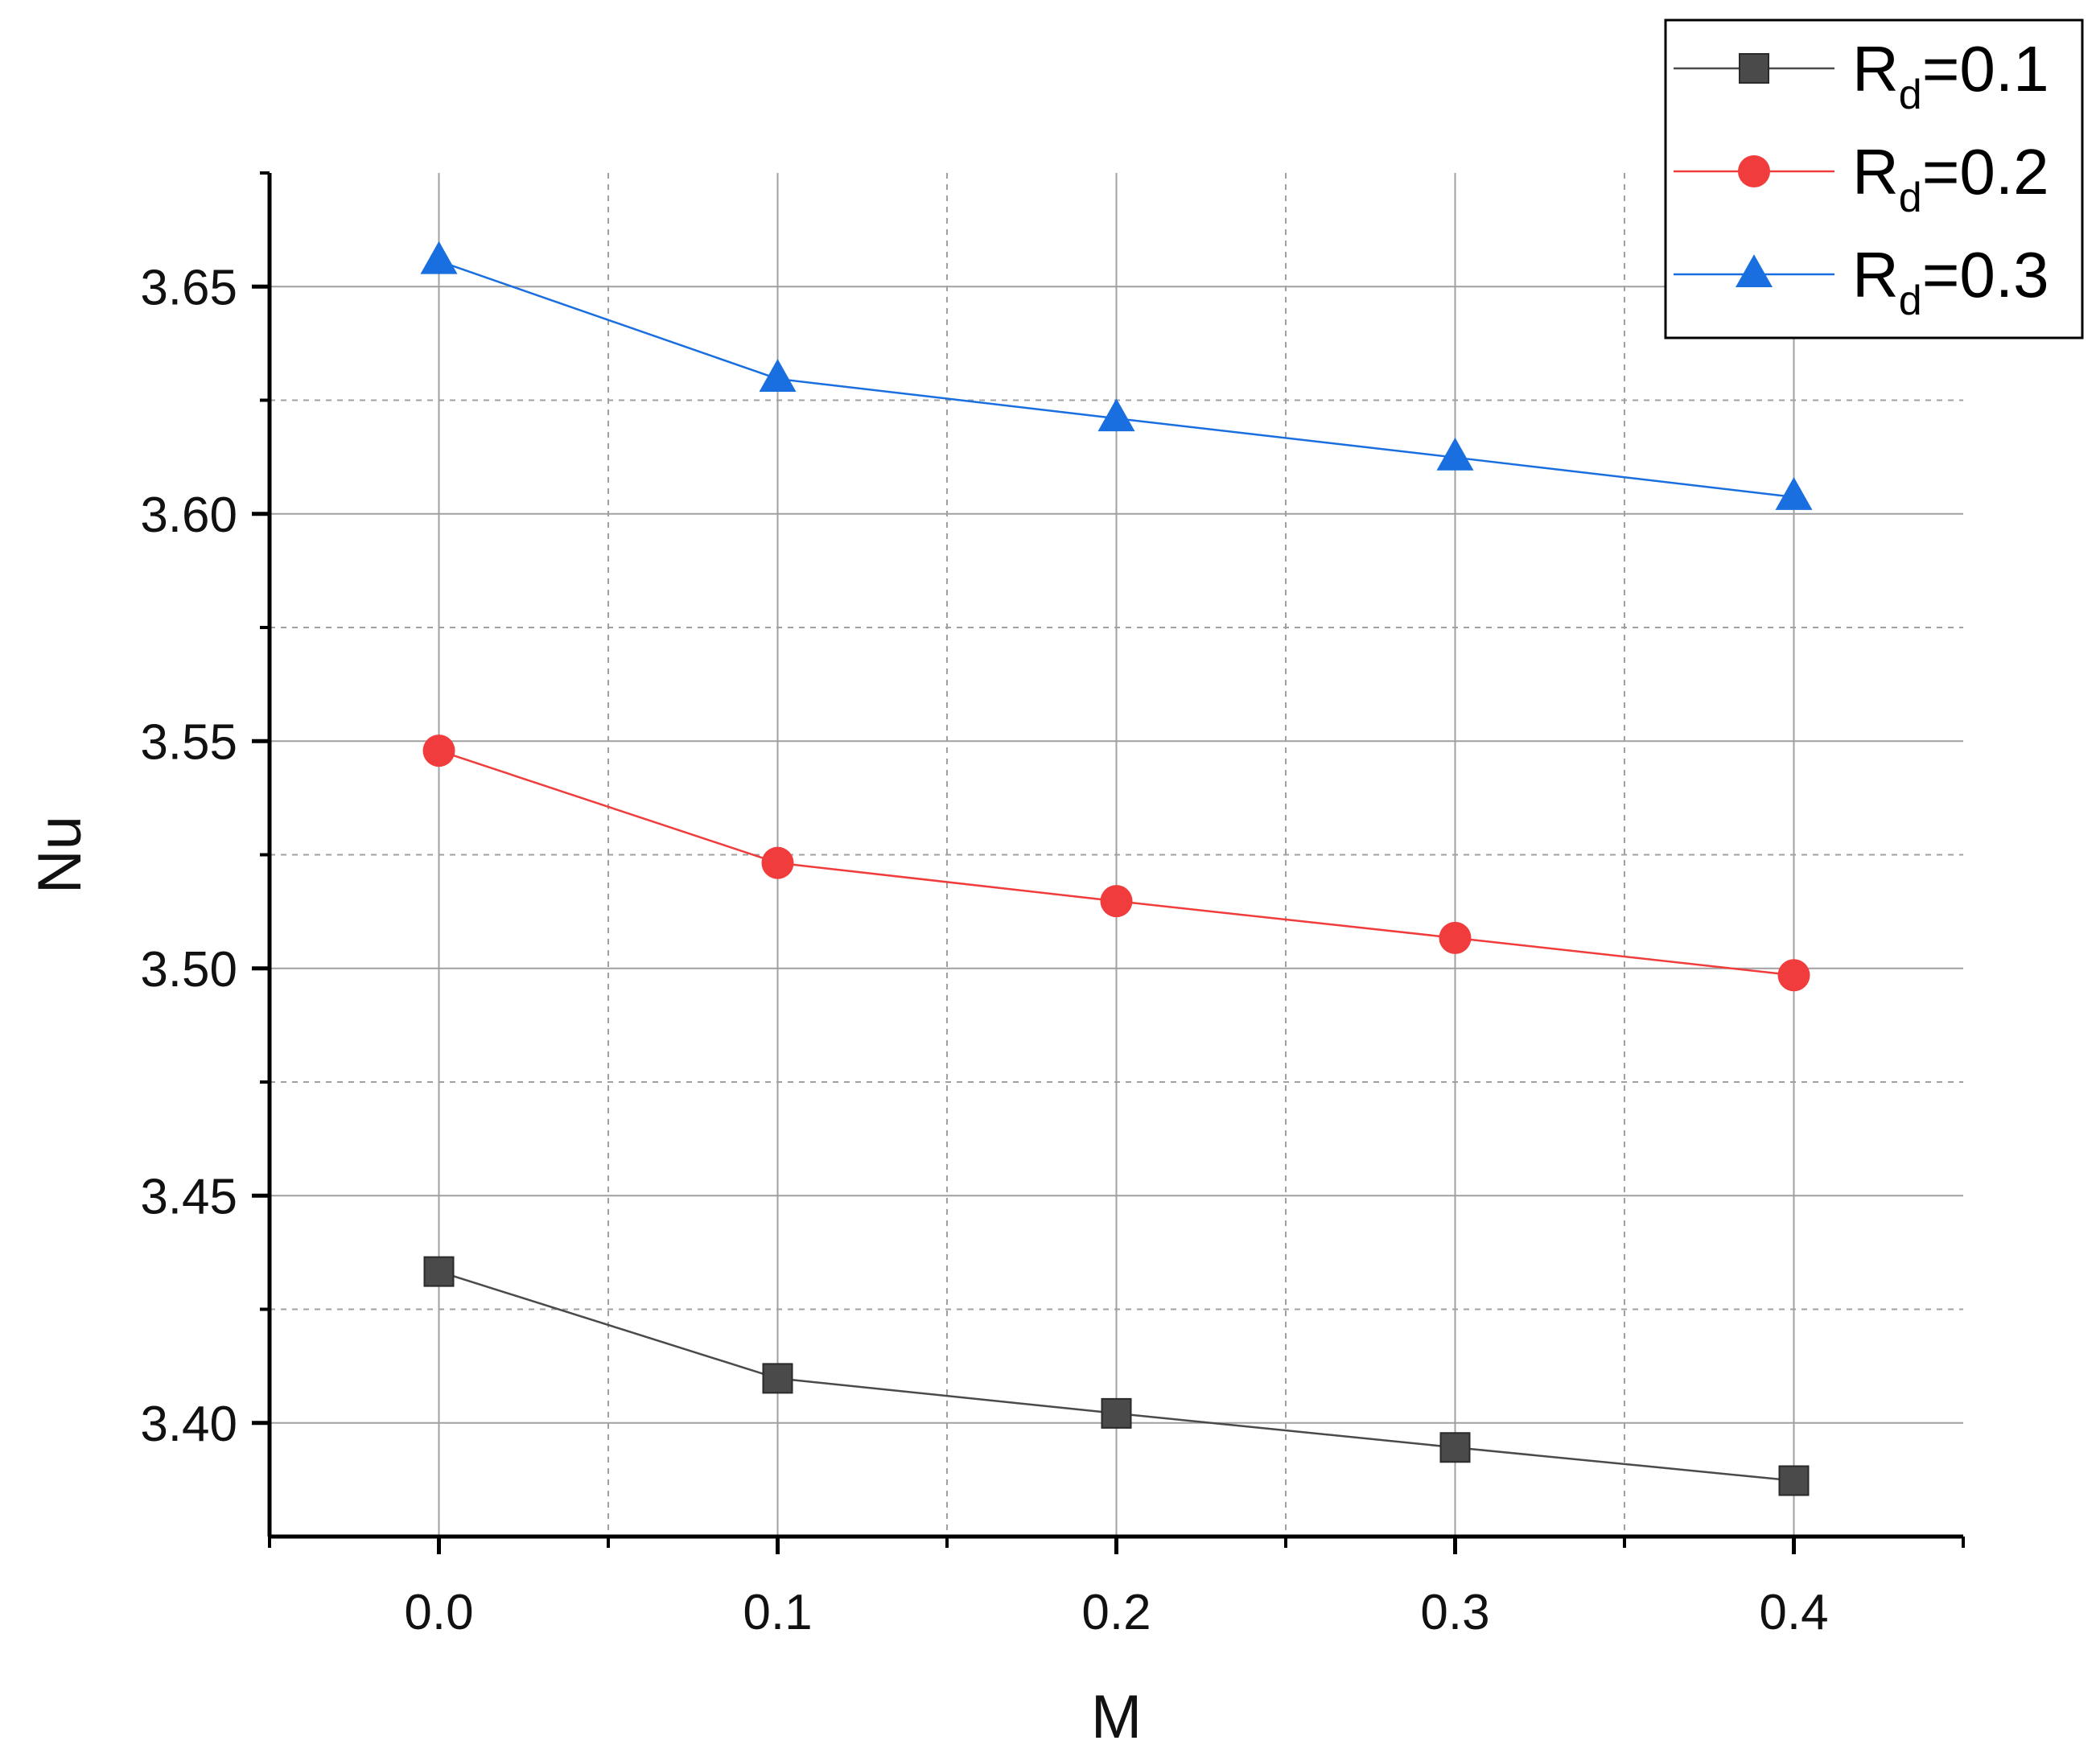 The height and width of the screenshot is (1761, 2100). Describe the element at coordinates (1454, 1612) in the screenshot. I see `x-tick-label: 0.3` at that location.